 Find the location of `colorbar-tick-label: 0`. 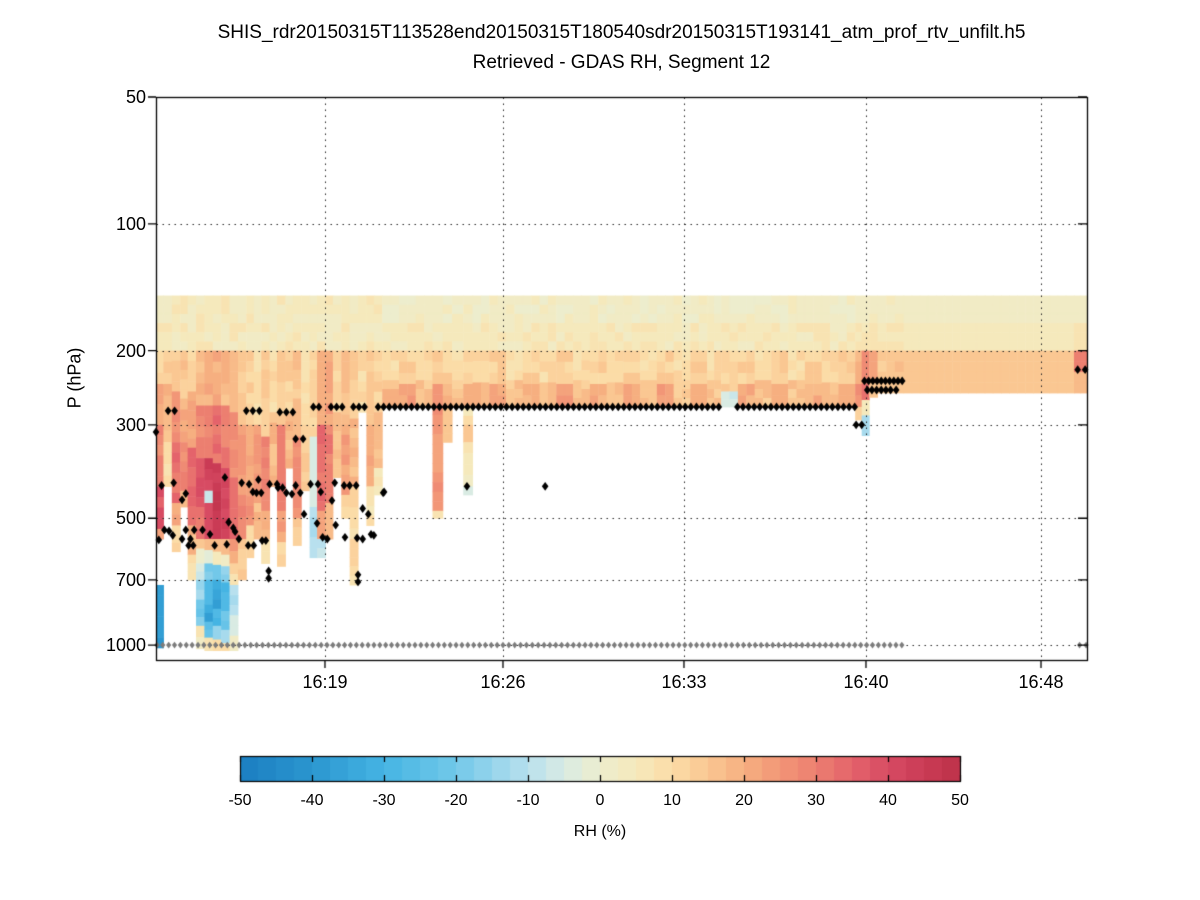

colorbar-tick-label: 0 is located at coordinates (600, 800).